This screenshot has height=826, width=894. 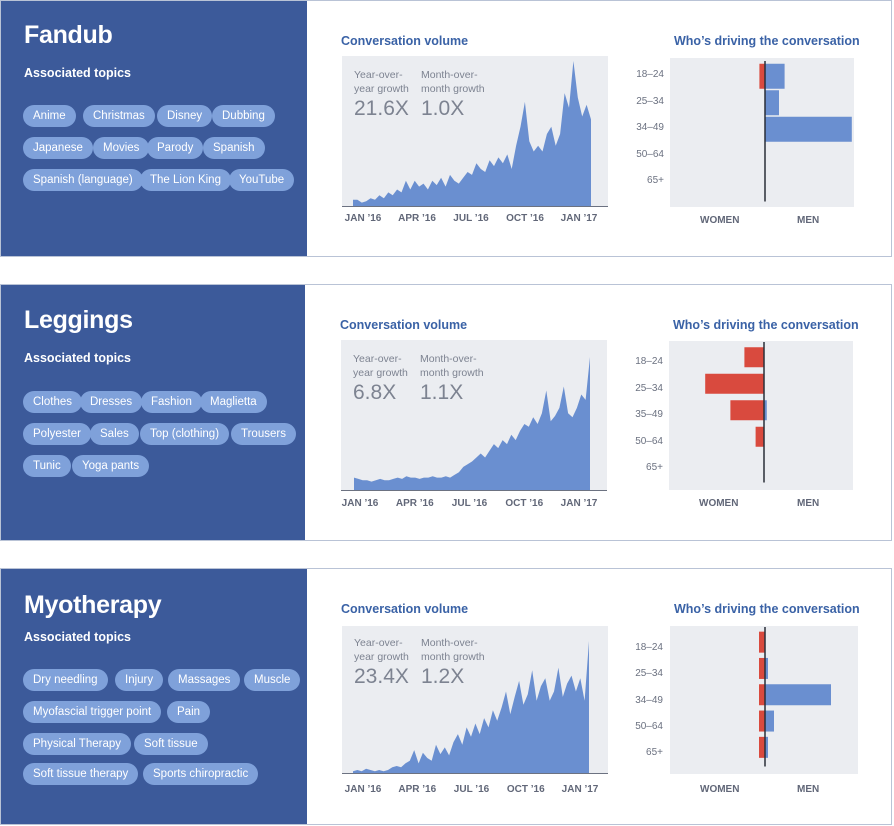 What do you see at coordinates (185, 116) in the screenshot?
I see `topic-pill: Disney` at bounding box center [185, 116].